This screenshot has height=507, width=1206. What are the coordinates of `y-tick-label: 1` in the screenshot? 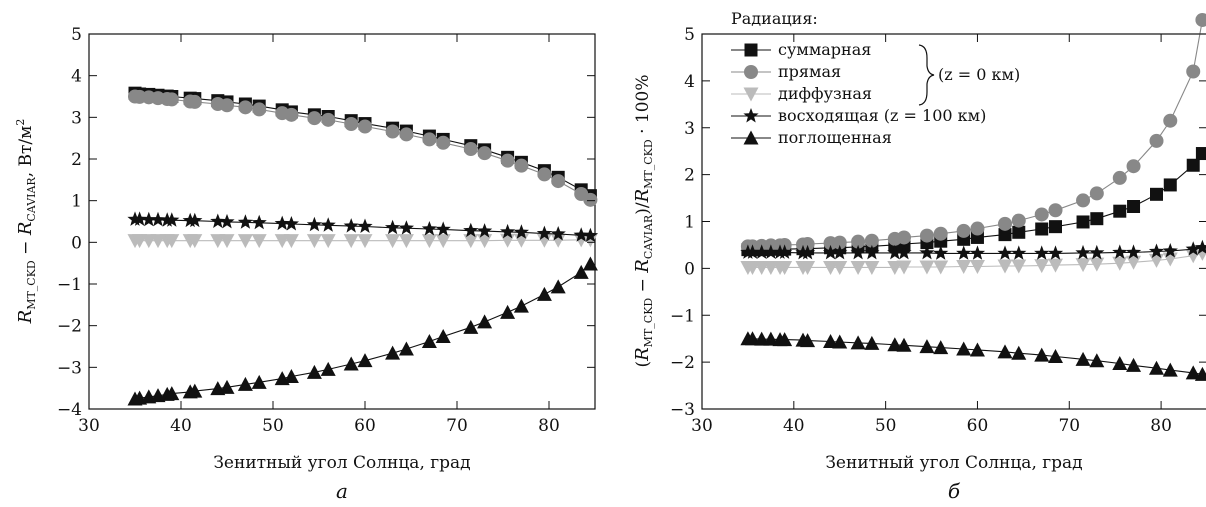 It's located at (76, 202).